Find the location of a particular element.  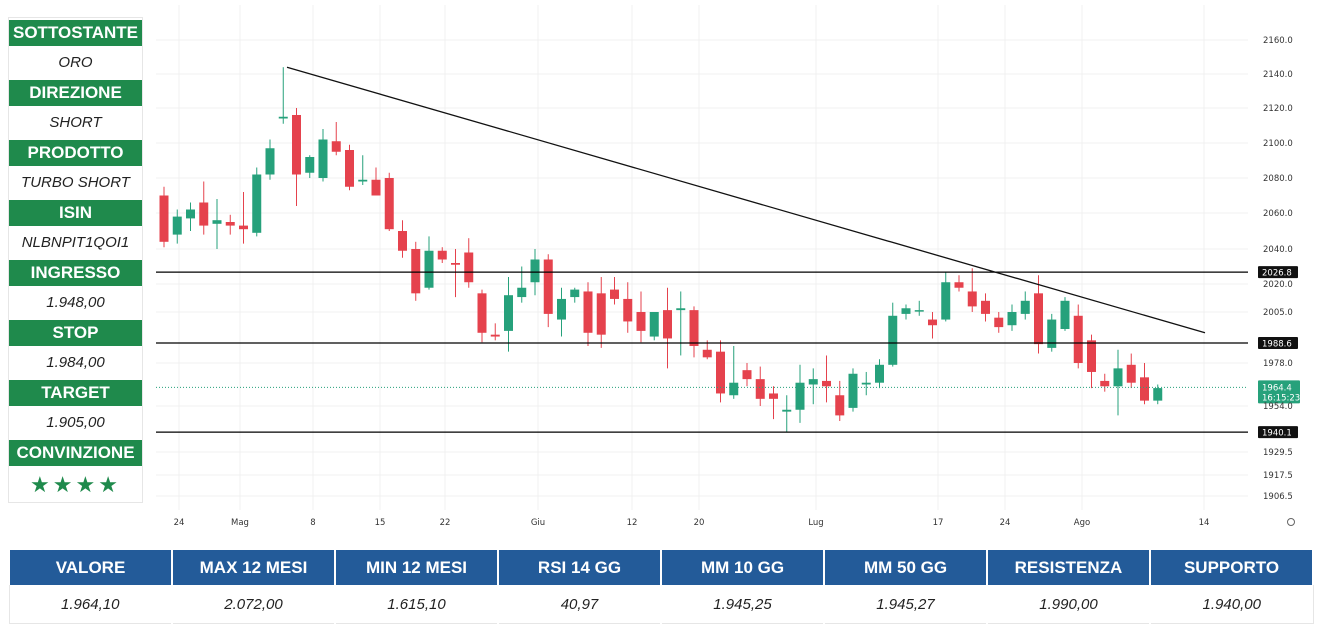

info-value: TURBO SHORT is located at coordinates (75, 182).